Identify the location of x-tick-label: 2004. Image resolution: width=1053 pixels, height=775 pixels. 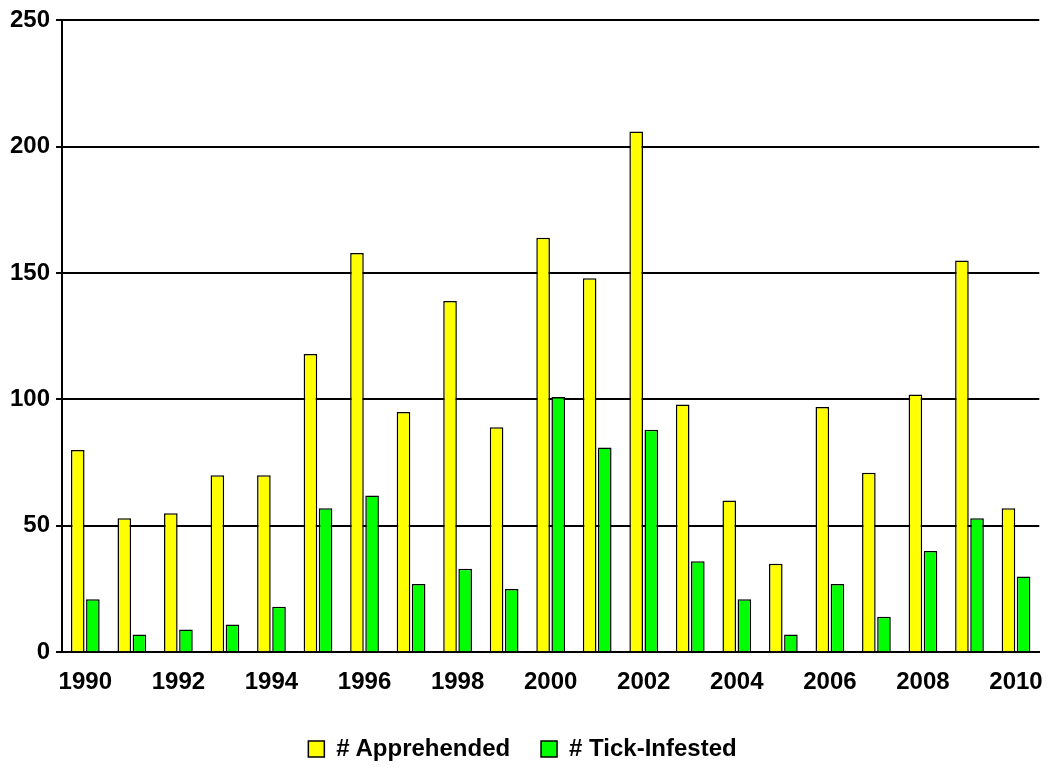
(737, 681).